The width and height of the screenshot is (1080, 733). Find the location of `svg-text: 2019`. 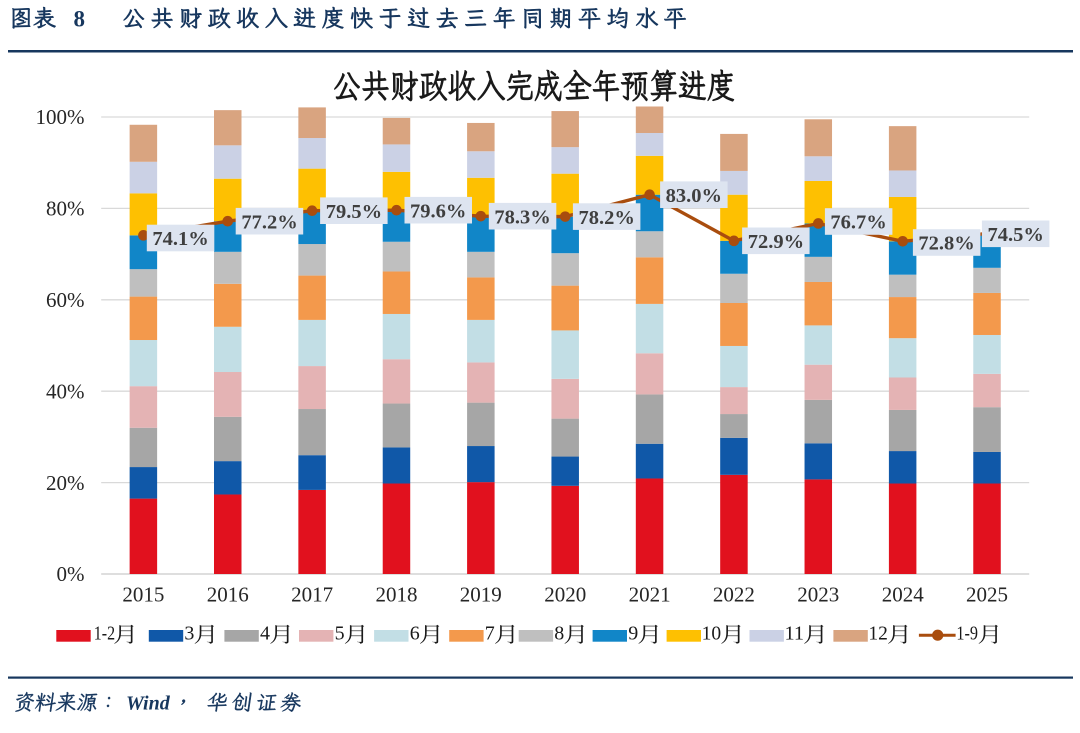

svg-text: 2019 is located at coordinates (481, 595).